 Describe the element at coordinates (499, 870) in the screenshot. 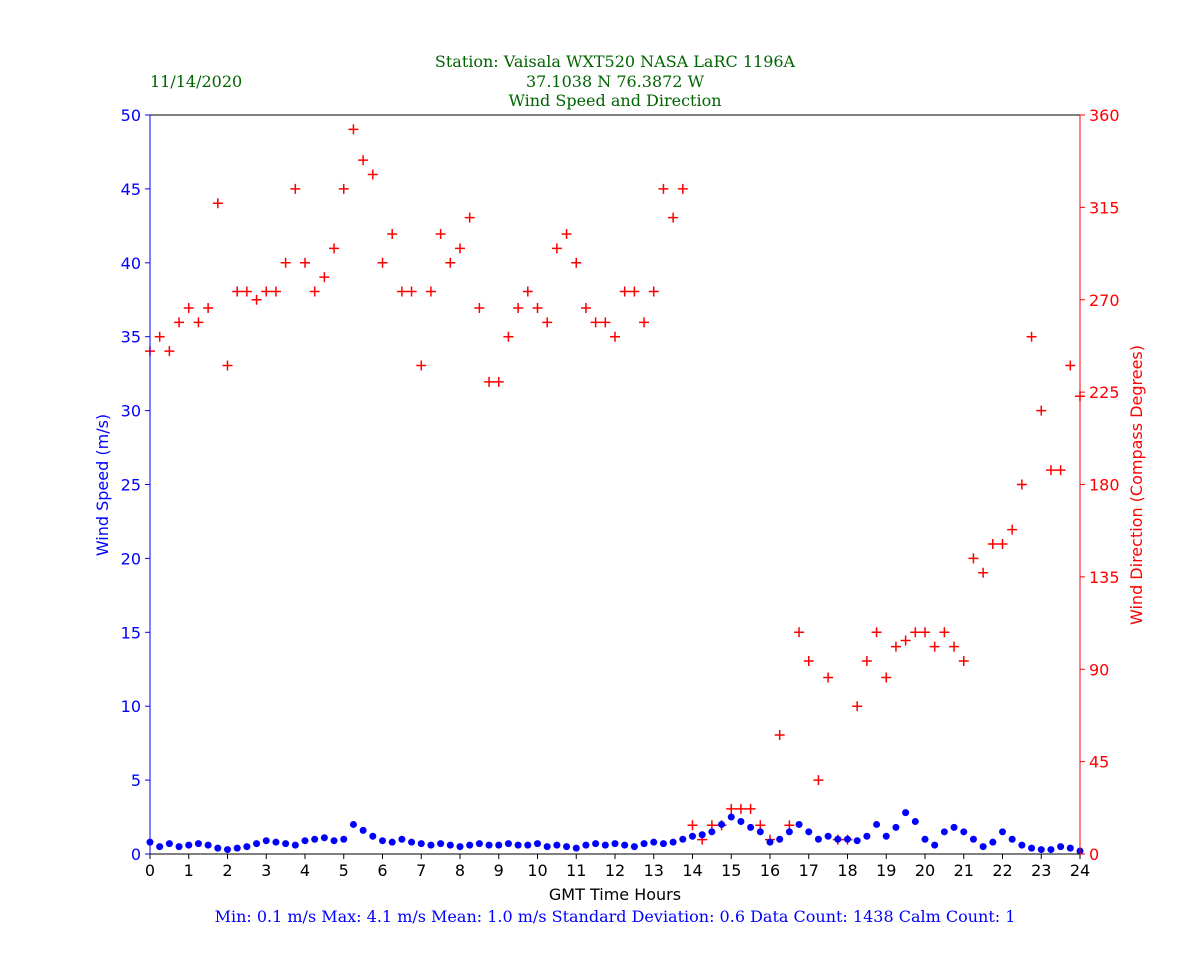

I see `x-tick-label: 9` at that location.